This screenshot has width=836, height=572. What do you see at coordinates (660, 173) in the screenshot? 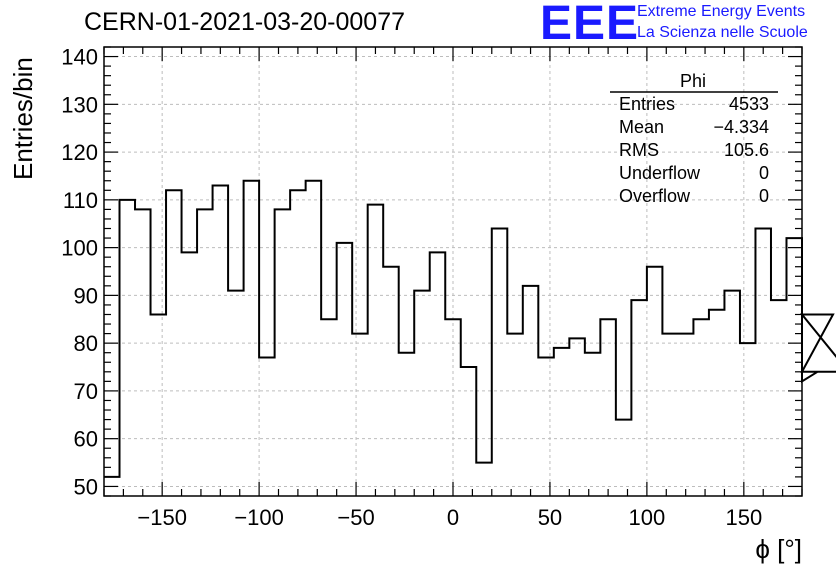
I see `stats-label: Underflow` at bounding box center [660, 173].